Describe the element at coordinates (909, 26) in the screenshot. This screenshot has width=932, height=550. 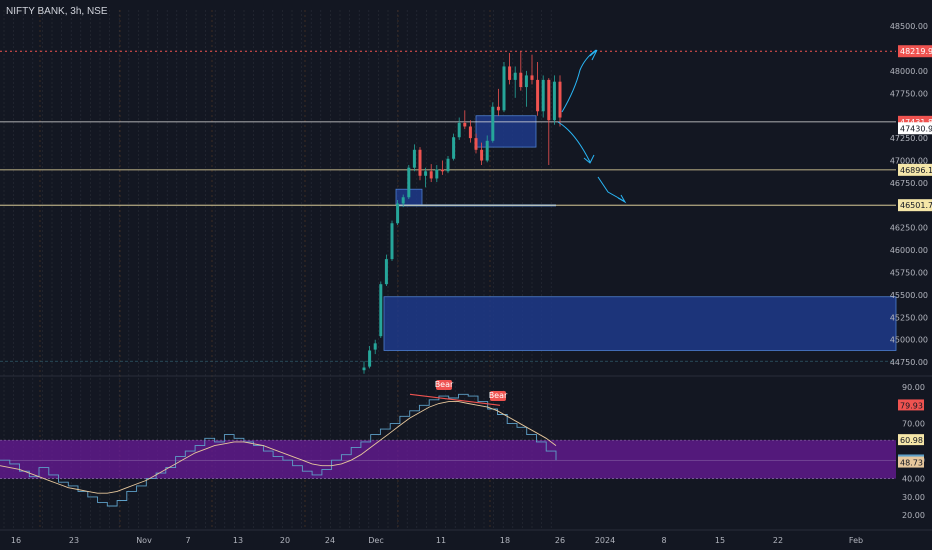
I see `price-tick-label: 48500.00` at that location.